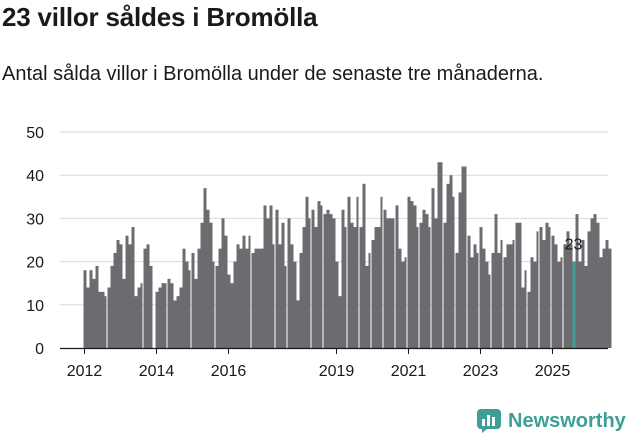 The image size is (631, 439). I want to click on y-tick-label: 50, so click(35, 133).